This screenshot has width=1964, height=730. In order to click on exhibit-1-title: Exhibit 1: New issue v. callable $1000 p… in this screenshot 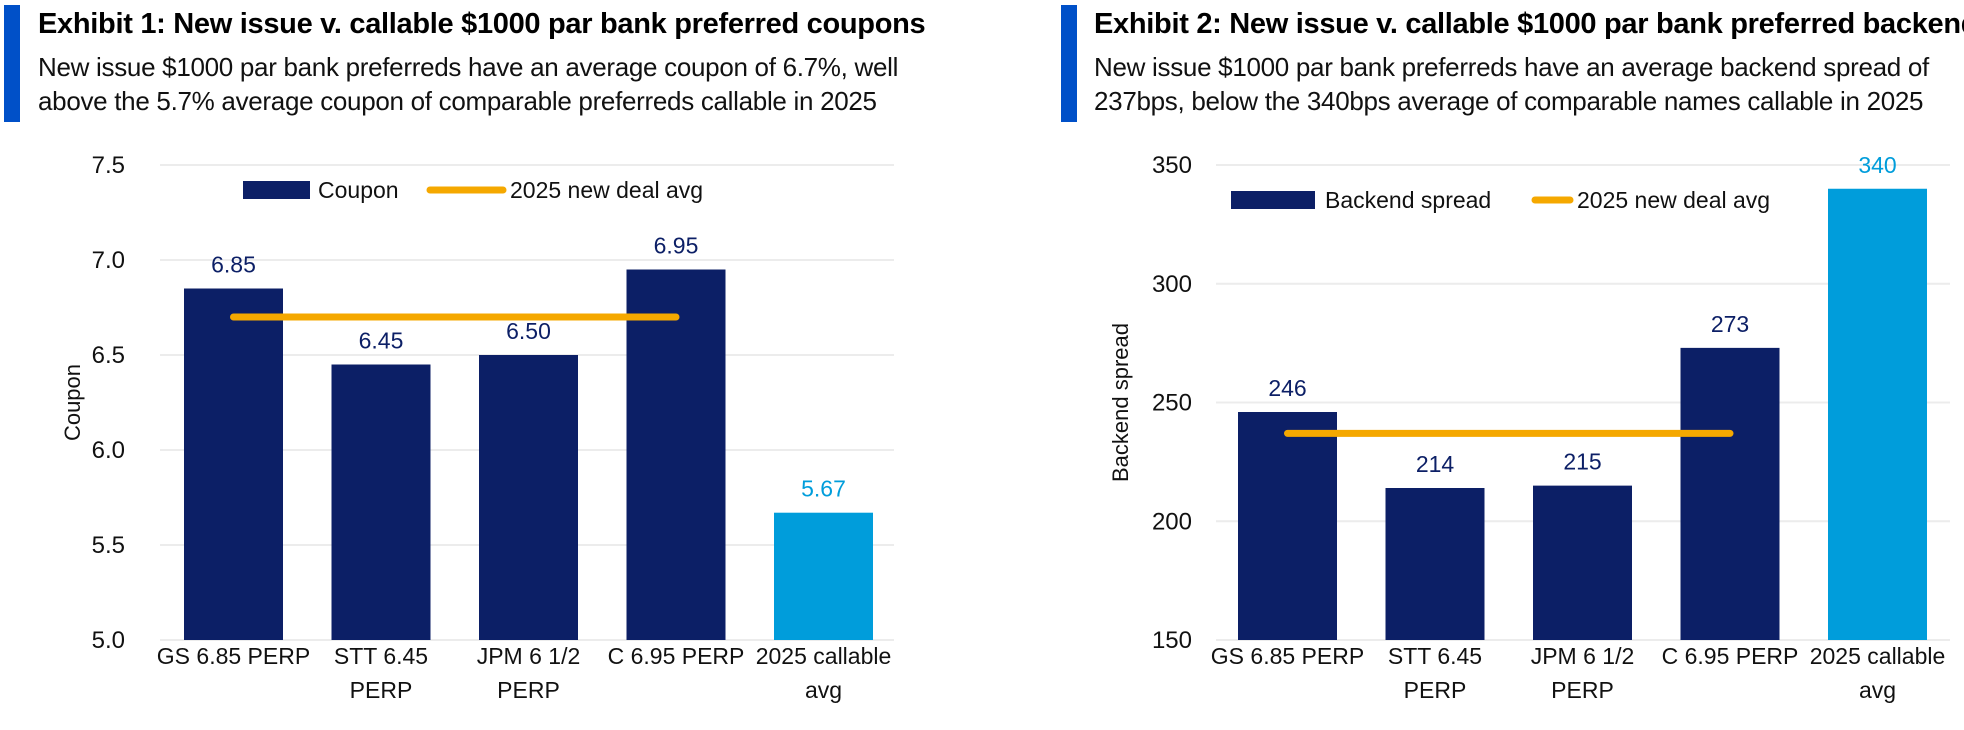, I will do `click(482, 24)`.